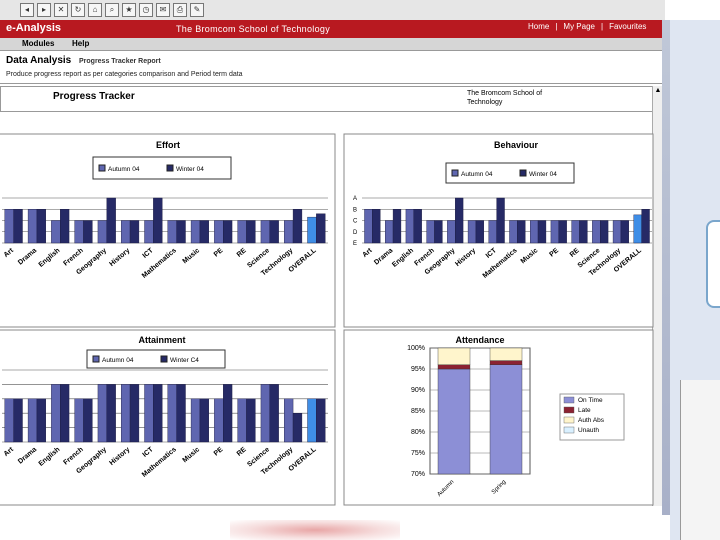 This screenshot has height=540, width=720. What do you see at coordinates (713, 264) in the screenshot?
I see `callout-box` at bounding box center [713, 264].